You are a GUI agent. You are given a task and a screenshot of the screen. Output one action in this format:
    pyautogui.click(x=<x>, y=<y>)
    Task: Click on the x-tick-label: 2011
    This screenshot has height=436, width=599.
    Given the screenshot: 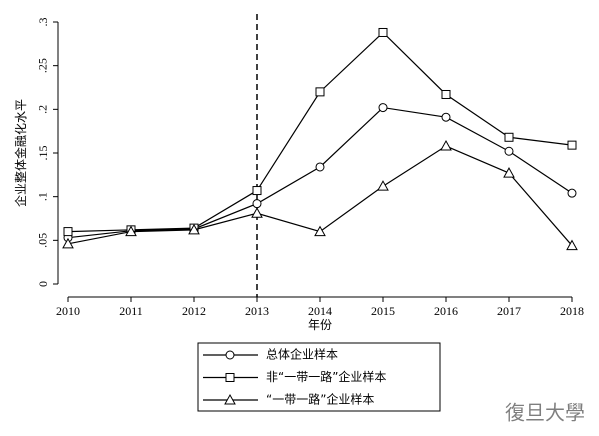 What is the action you would take?
    pyautogui.click(x=131, y=311)
    